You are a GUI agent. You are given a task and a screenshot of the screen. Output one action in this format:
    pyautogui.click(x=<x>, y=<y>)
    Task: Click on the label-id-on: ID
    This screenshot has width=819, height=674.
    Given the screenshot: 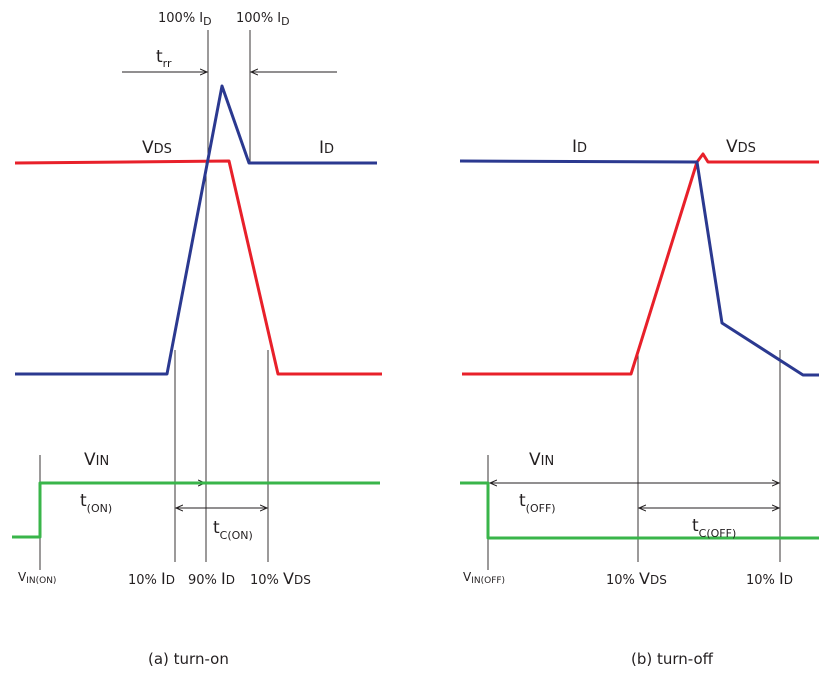 What is the action you would take?
    pyautogui.click(x=326, y=148)
    